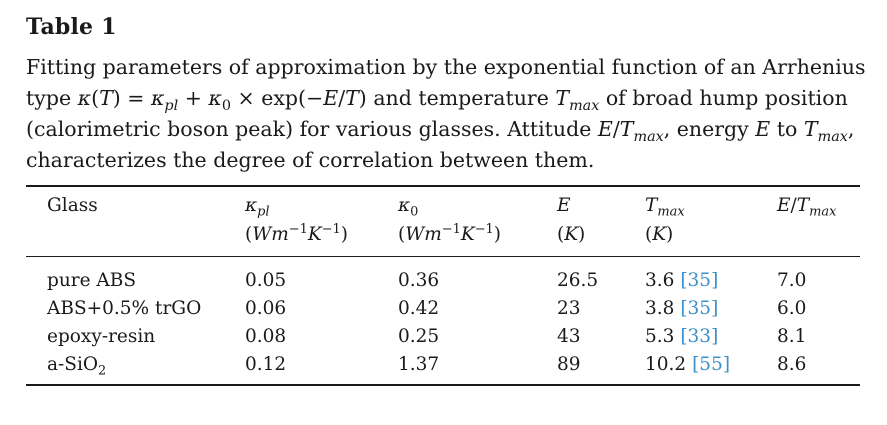 The height and width of the screenshot is (425, 887). I want to click on header-rule, so click(443, 256).